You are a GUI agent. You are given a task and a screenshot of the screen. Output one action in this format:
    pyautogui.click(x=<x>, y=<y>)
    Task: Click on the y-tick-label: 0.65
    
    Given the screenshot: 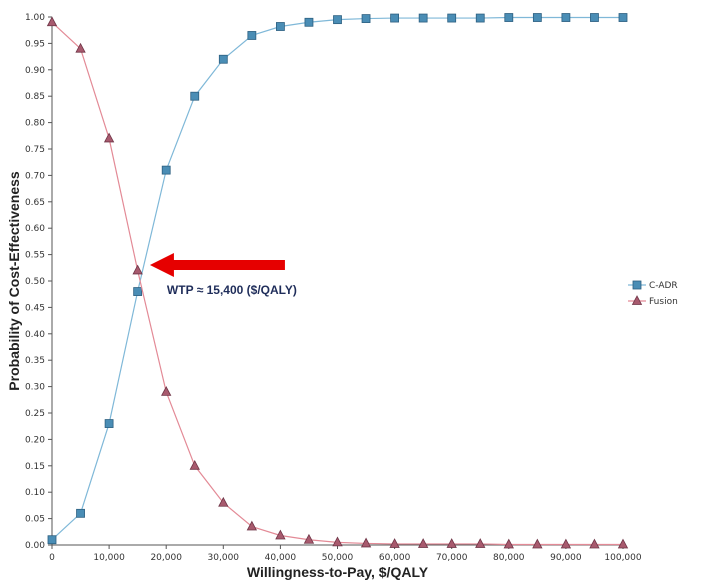 What is the action you would take?
    pyautogui.click(x=35, y=203)
    